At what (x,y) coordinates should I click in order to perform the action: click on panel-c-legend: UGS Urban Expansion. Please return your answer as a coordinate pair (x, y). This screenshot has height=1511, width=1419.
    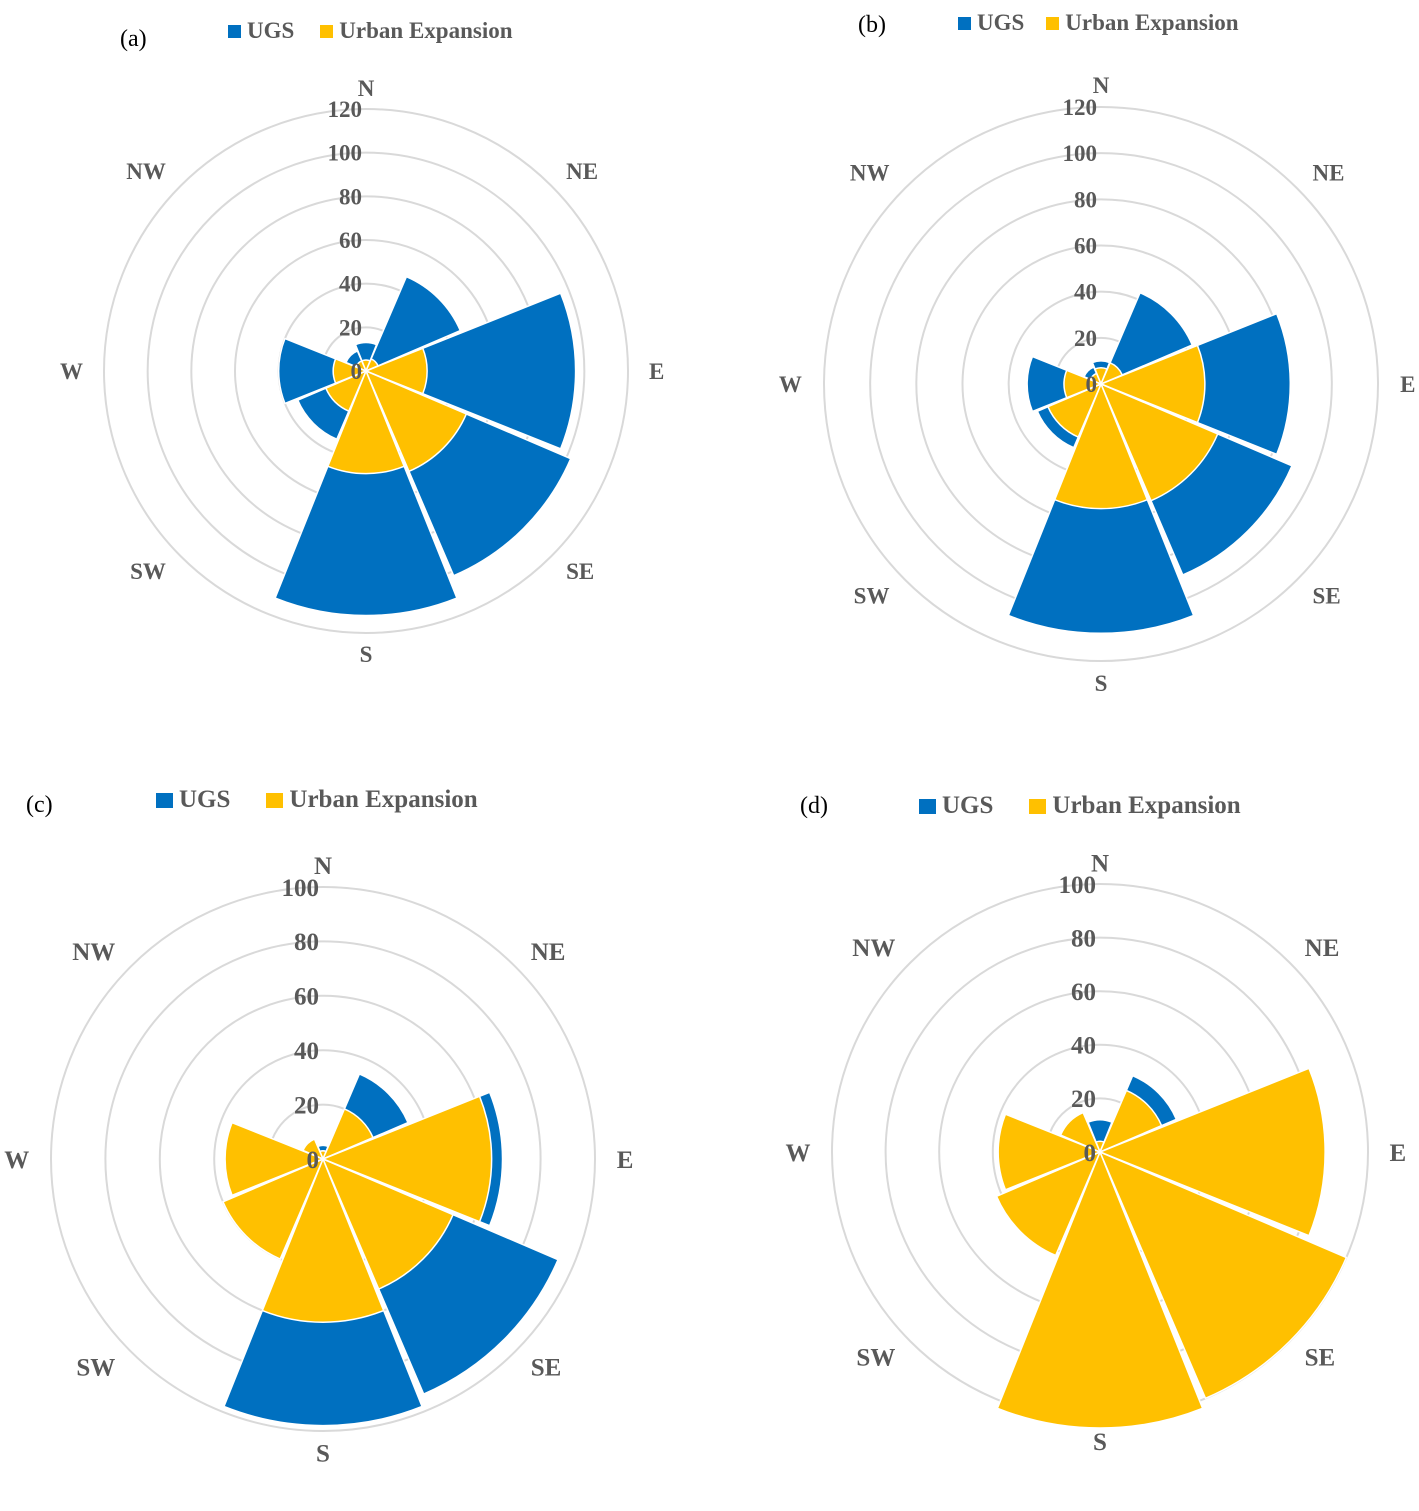
    Looking at the image, I should click on (330, 800).